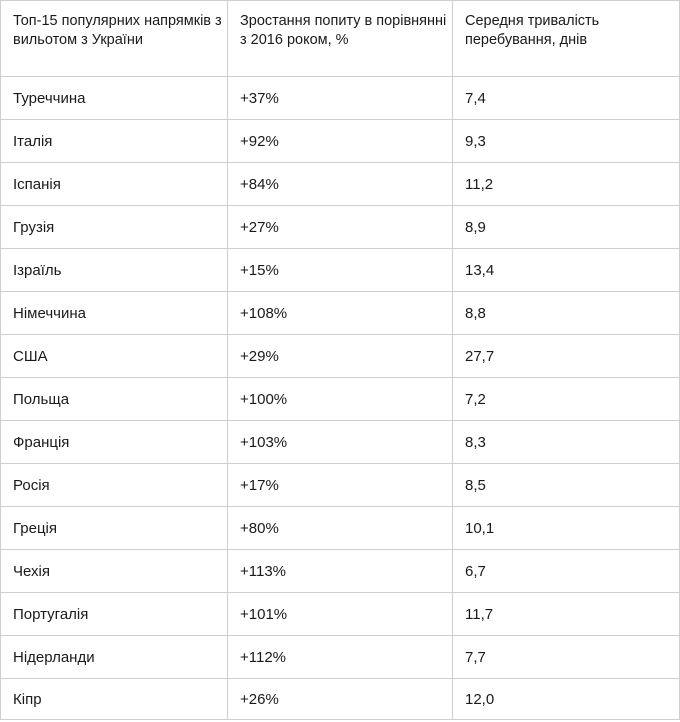  I want to click on table-row: Іспанія +84% 11,2, so click(340, 184).